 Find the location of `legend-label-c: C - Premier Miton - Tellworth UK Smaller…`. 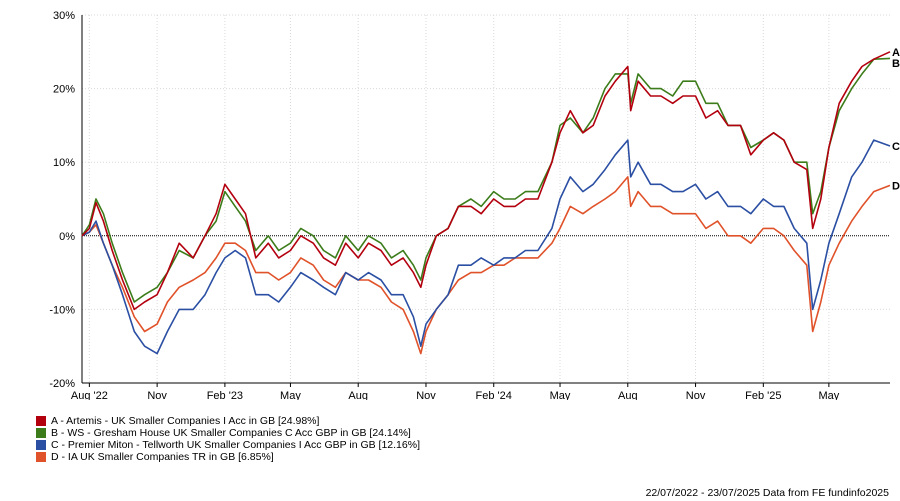

legend-label-c: C - Premier Miton - Tellworth UK Smaller… is located at coordinates (235, 445).